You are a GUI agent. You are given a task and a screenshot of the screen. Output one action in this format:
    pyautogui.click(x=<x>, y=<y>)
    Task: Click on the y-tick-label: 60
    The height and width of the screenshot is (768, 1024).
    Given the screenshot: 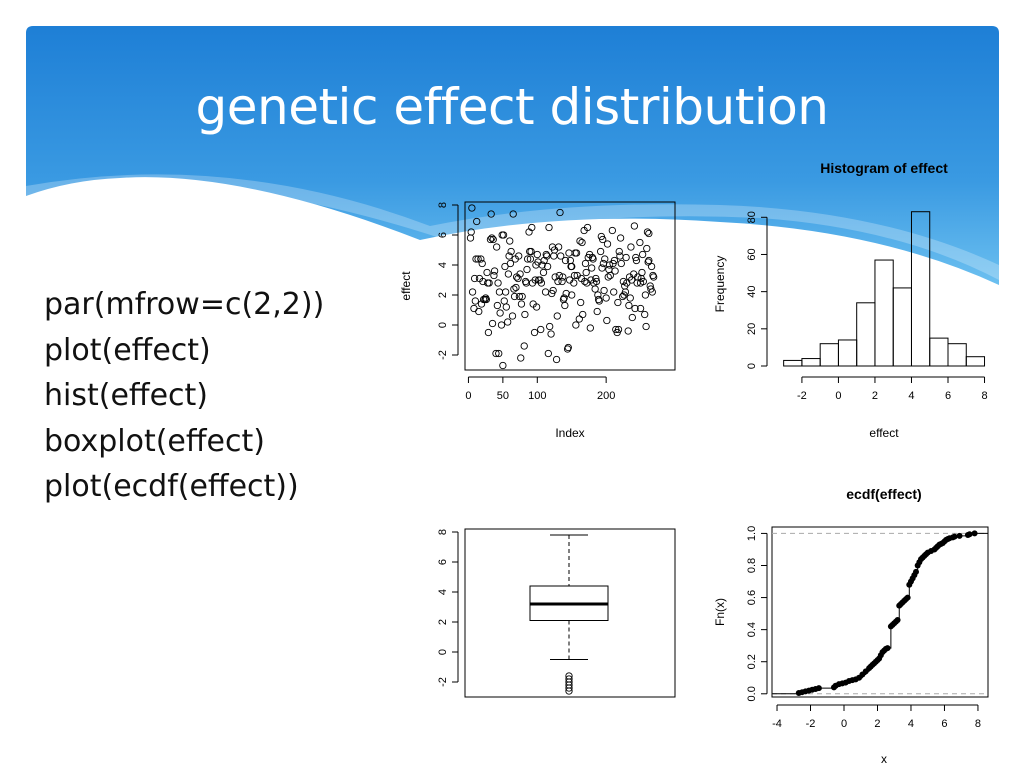 What is the action you would take?
    pyautogui.click(x=752, y=254)
    